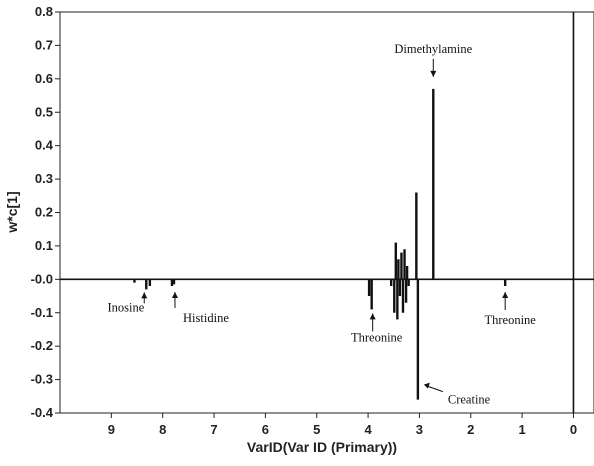 The height and width of the screenshot is (466, 594). I want to click on annotation-label: Creatine, so click(469, 400).